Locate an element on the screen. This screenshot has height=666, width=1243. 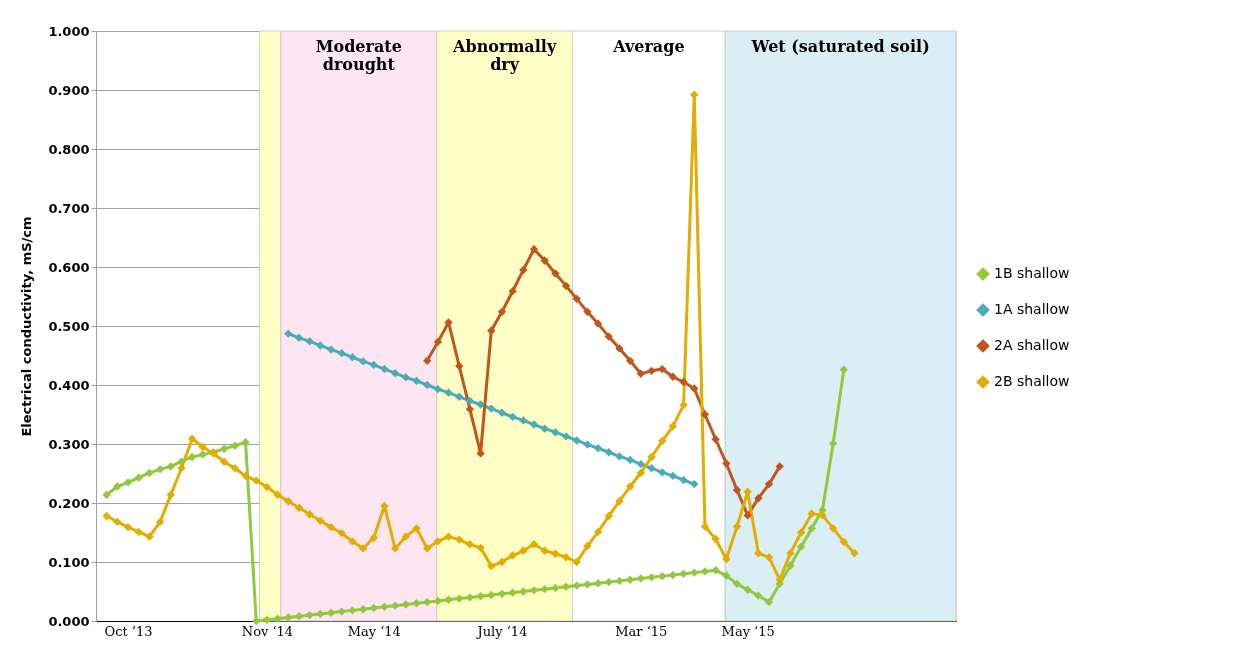
annotation: Wet (saturated soil) is located at coordinates (840, 46).